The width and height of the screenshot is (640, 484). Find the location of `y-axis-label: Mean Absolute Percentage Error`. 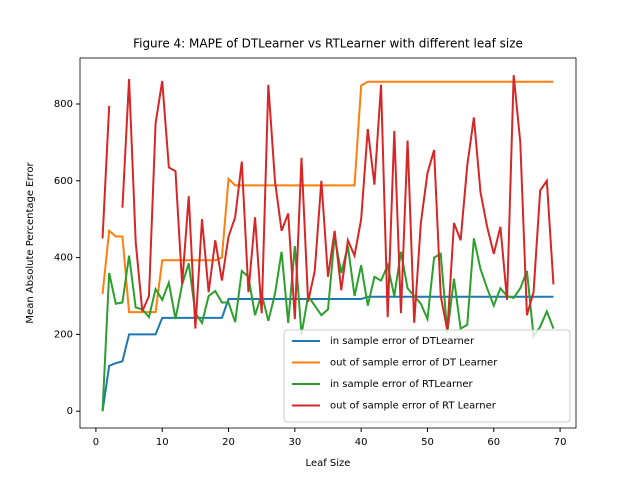

y-axis-label: Mean Absolute Percentage Error is located at coordinates (30, 243).